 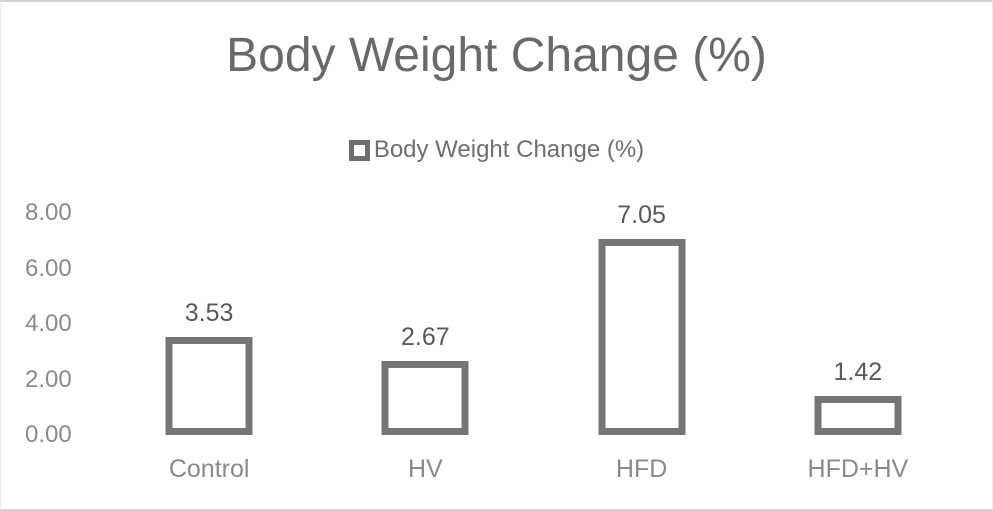 I want to click on y-axis-tick-label: 0.00, so click(x=48, y=434).